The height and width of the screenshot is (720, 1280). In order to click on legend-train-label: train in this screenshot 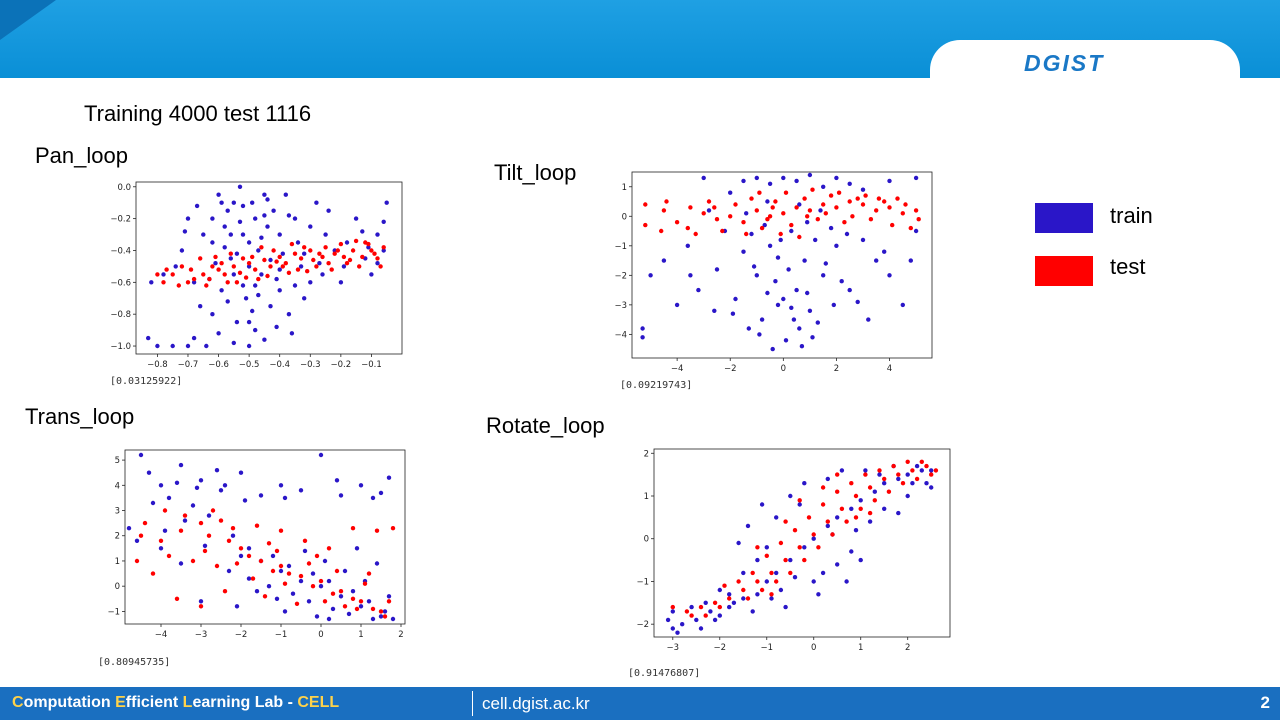, I will do `click(1131, 215)`.